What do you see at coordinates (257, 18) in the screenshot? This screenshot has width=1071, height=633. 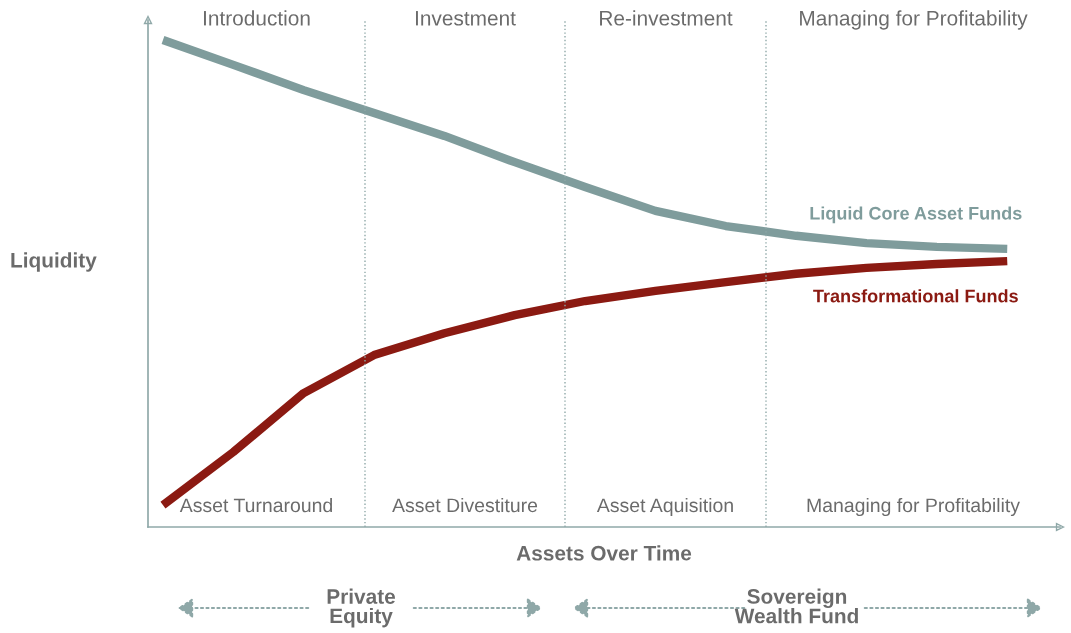 I see `text: Introduction` at bounding box center [257, 18].